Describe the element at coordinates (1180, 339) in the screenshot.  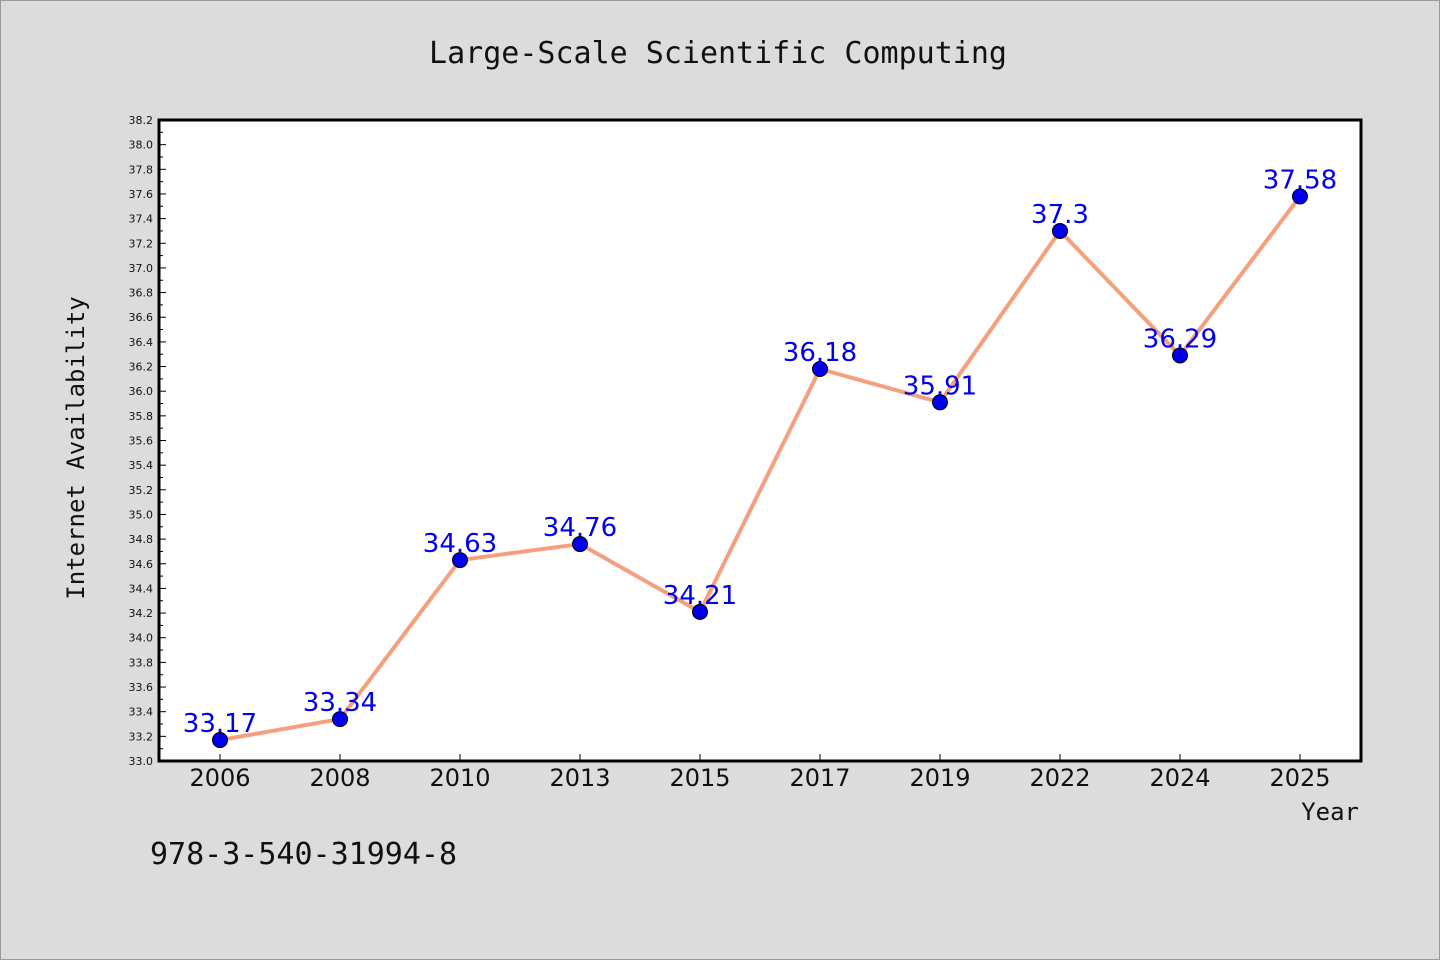
I see `data-label: 36.29` at that location.